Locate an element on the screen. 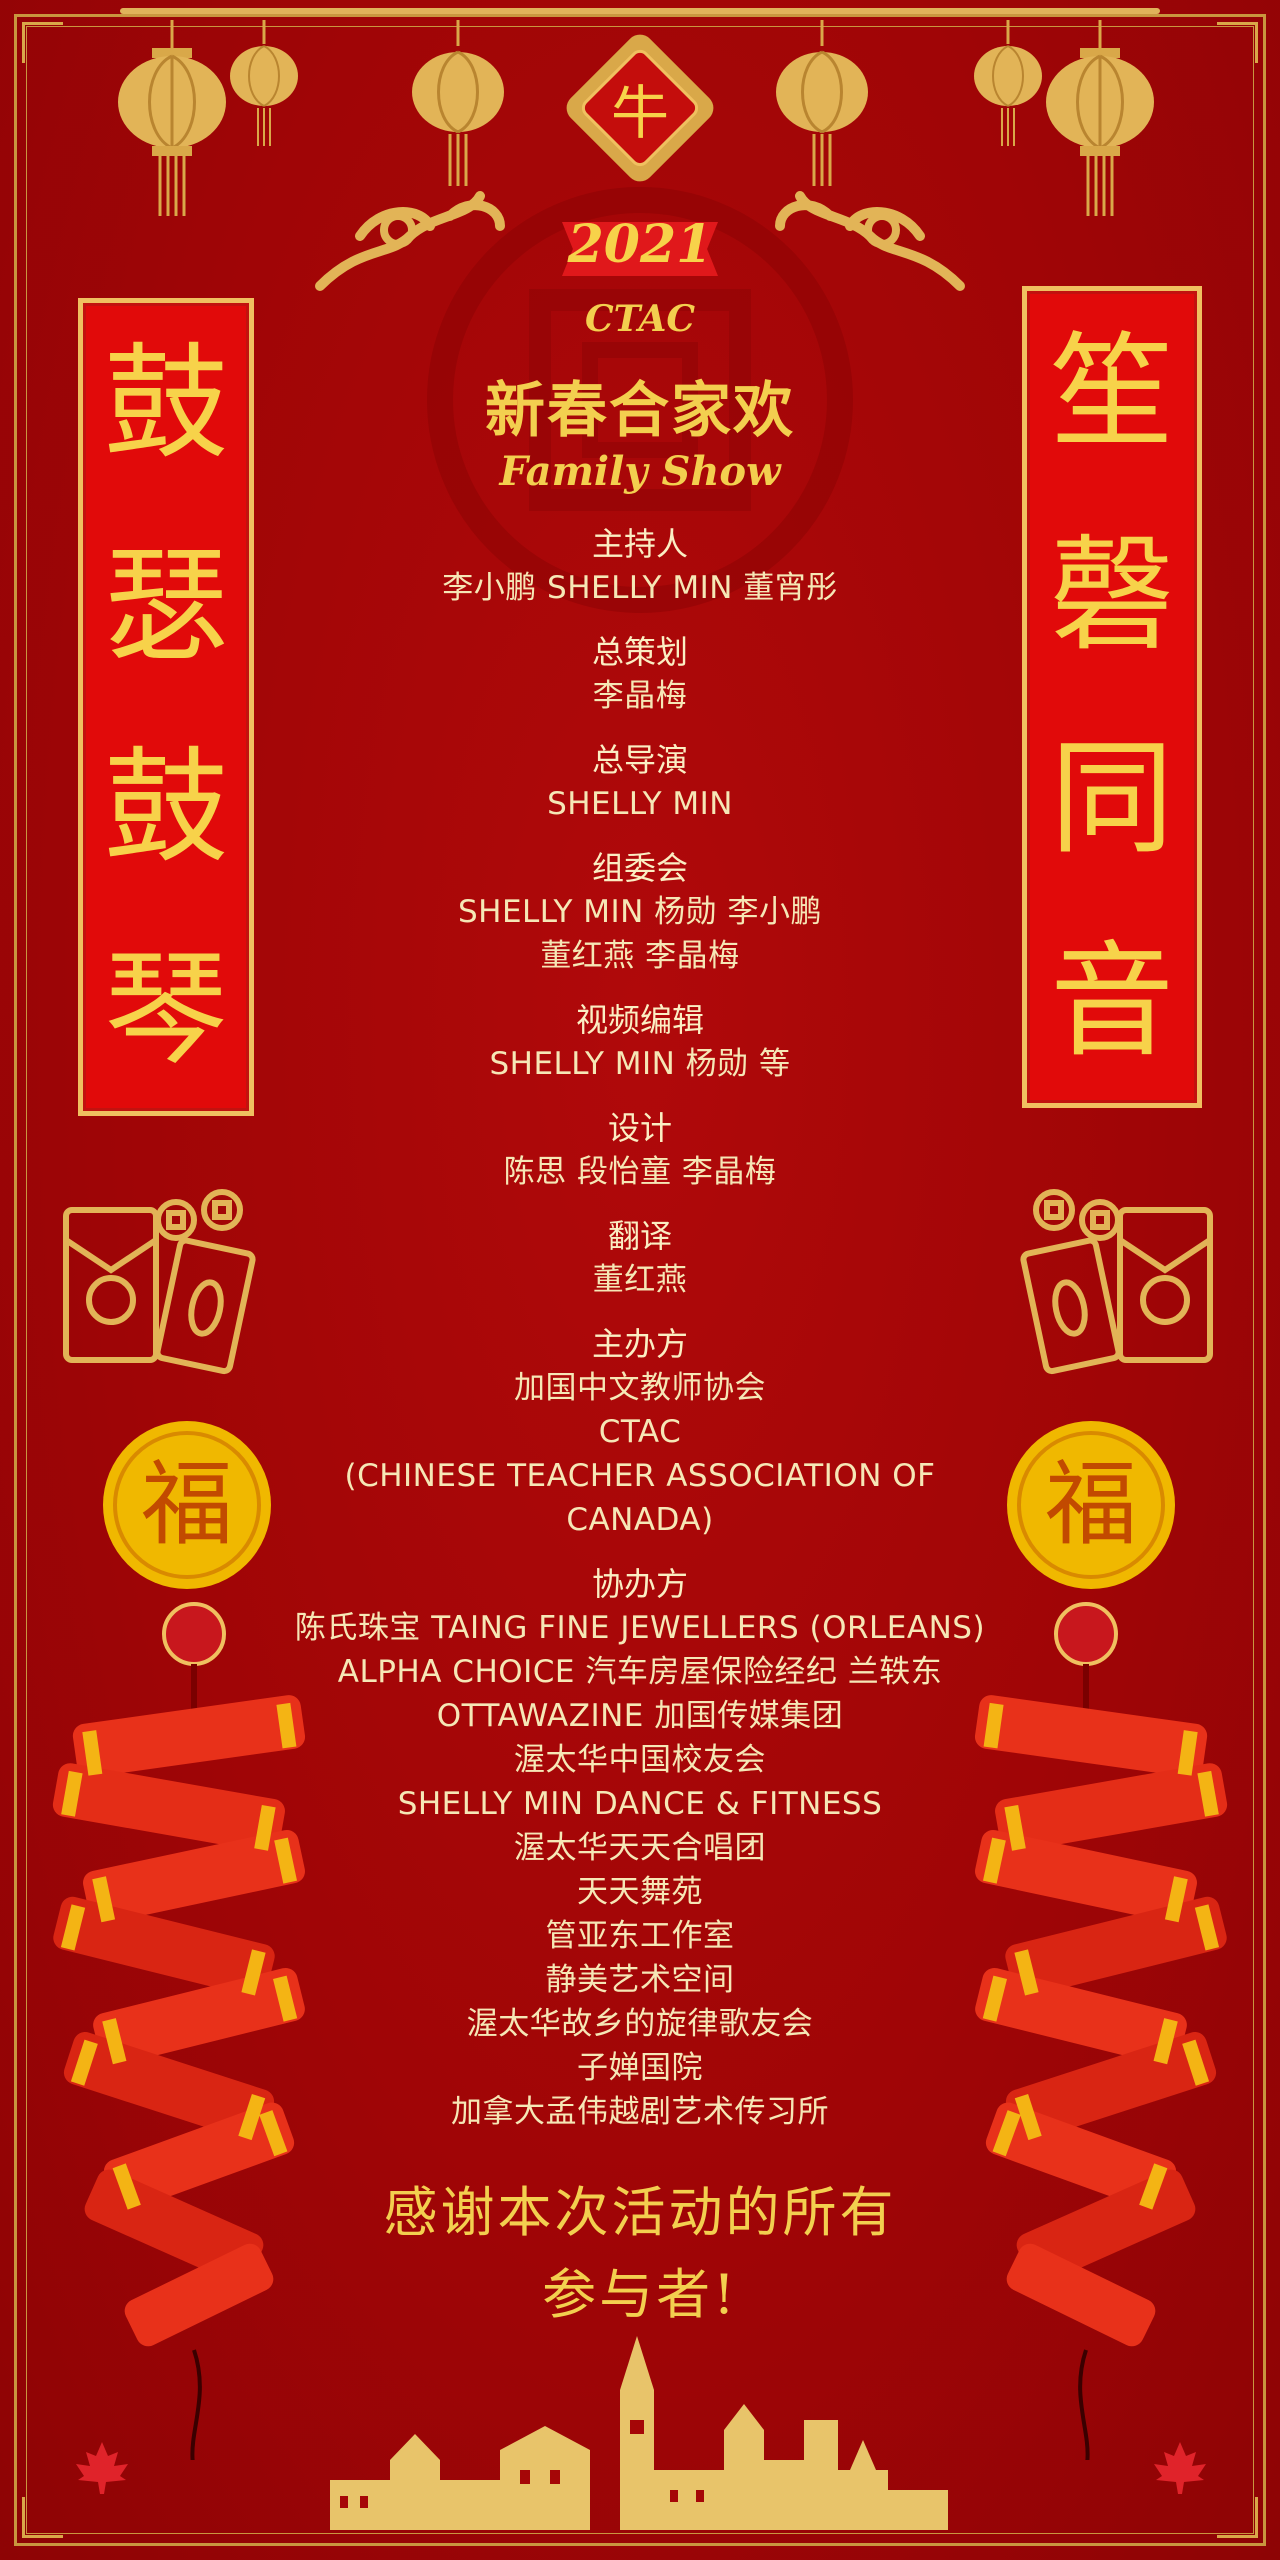 This screenshot has width=1280, height=2560. credit-line: CTAC is located at coordinates (640, 1432).